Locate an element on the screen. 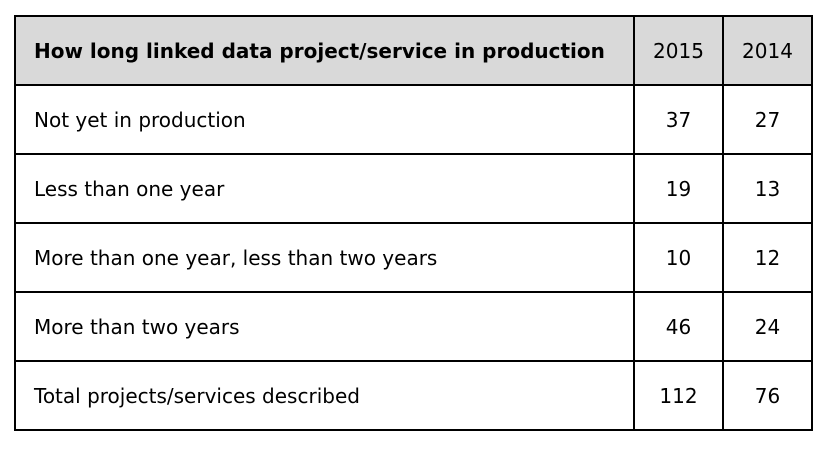 Image resolution: width=822 pixels, height=453 pixels. row-label: Not yet in production is located at coordinates (324, 119).